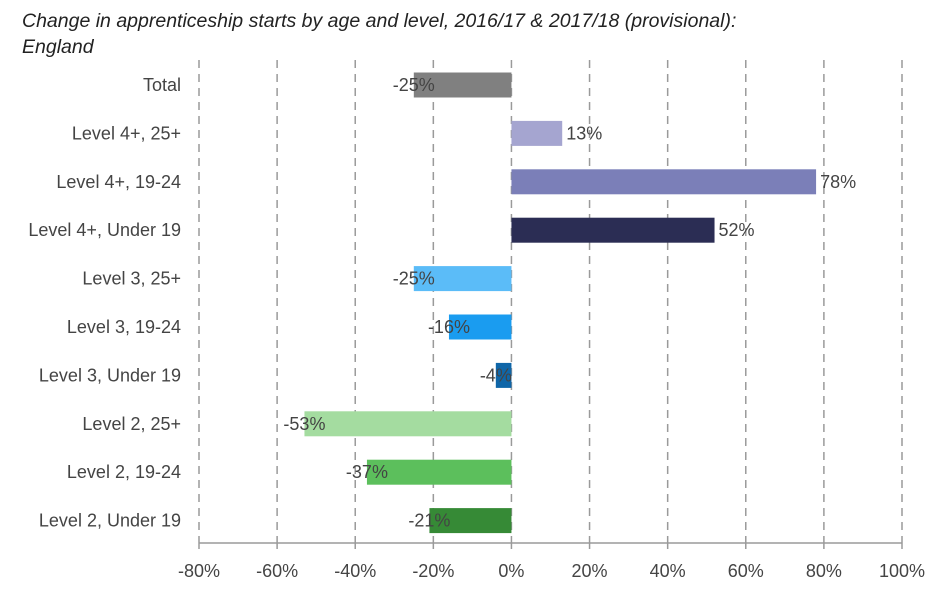 Image resolution: width=941 pixels, height=597 pixels. Describe the element at coordinates (824, 571) in the screenshot. I see `x-tick-label: 80%` at that location.